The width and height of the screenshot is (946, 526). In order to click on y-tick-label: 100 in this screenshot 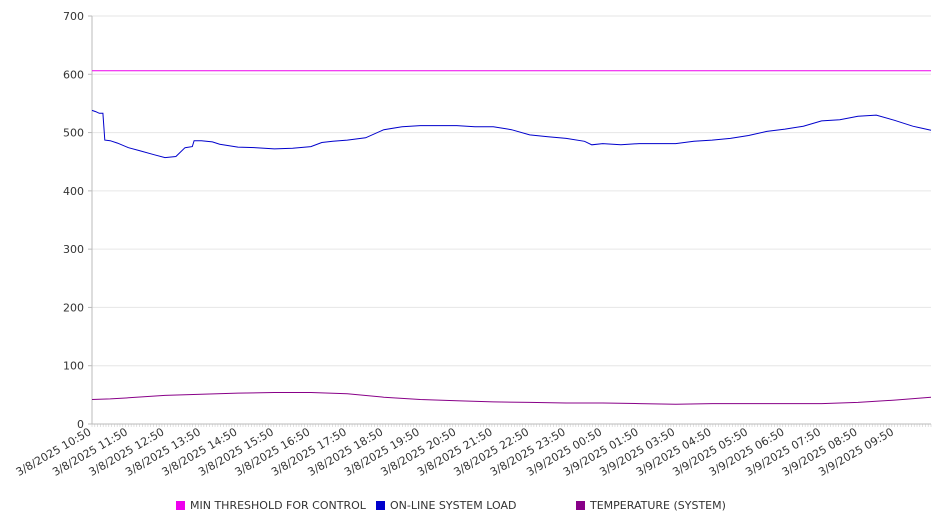, I will do `click(73, 366)`.